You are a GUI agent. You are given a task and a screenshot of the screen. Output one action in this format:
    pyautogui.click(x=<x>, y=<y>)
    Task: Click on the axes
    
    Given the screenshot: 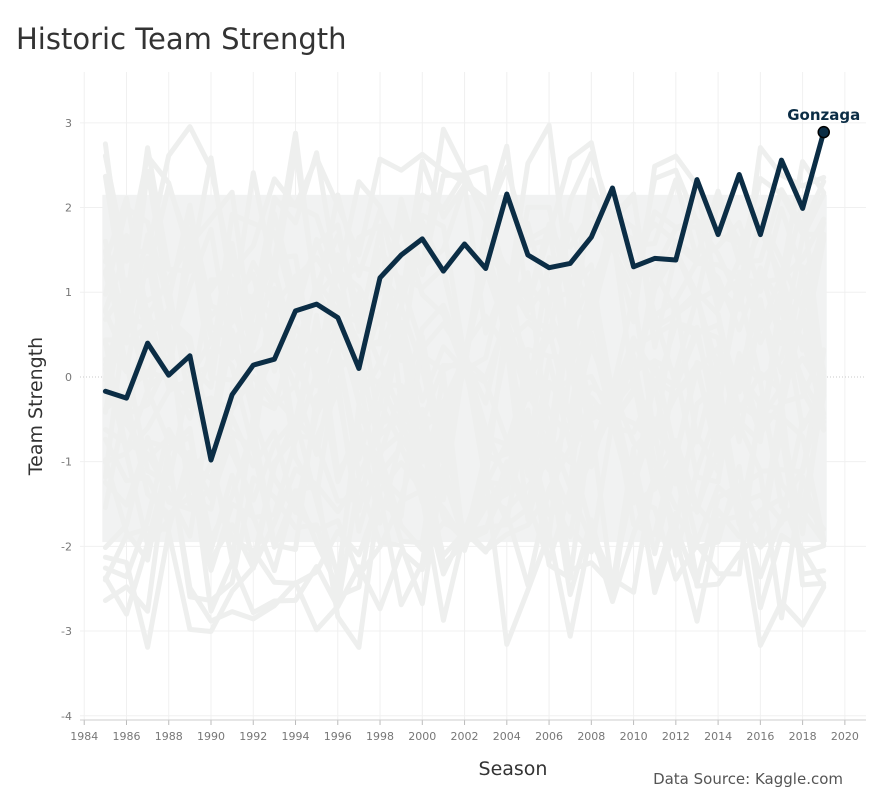 What is the action you would take?
    pyautogui.click(x=473, y=722)
    